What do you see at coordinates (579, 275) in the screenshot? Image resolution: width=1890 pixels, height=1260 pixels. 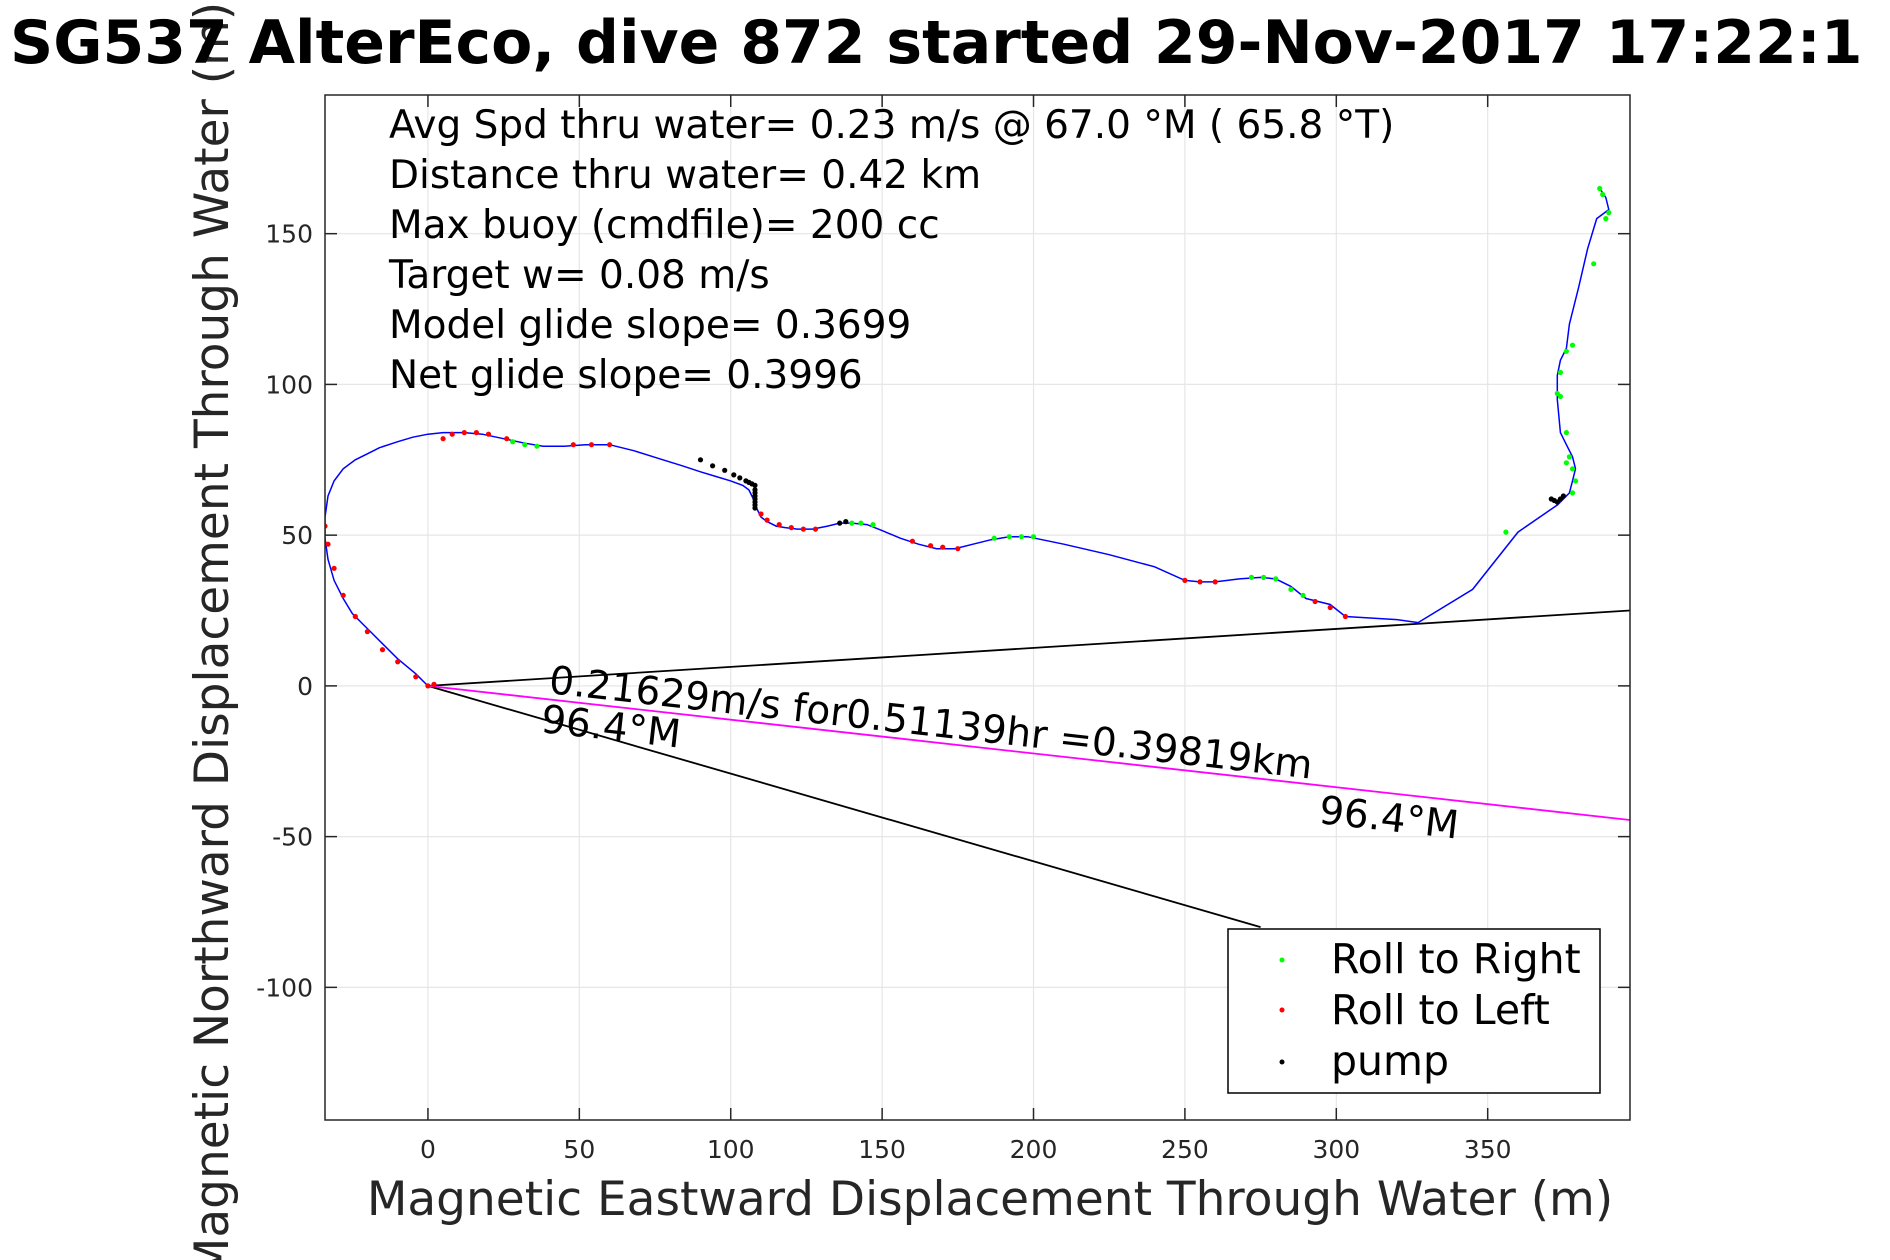 I see `info-line: Target w= 0.08 m/s` at bounding box center [579, 275].